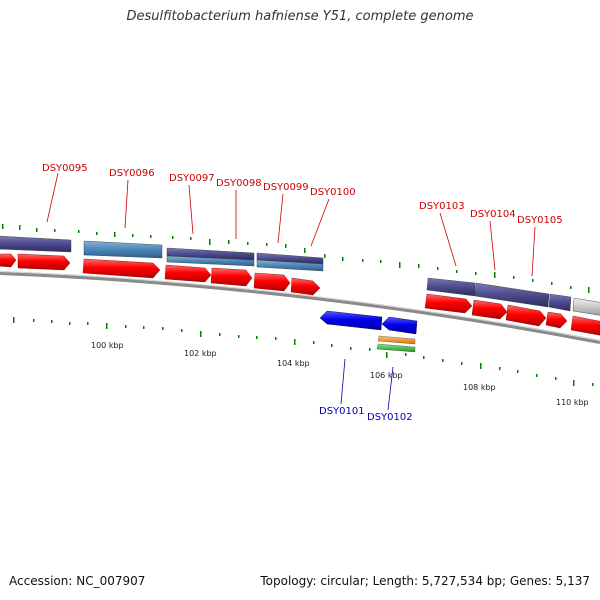  I want to click on rna-track, so click(396, 344).